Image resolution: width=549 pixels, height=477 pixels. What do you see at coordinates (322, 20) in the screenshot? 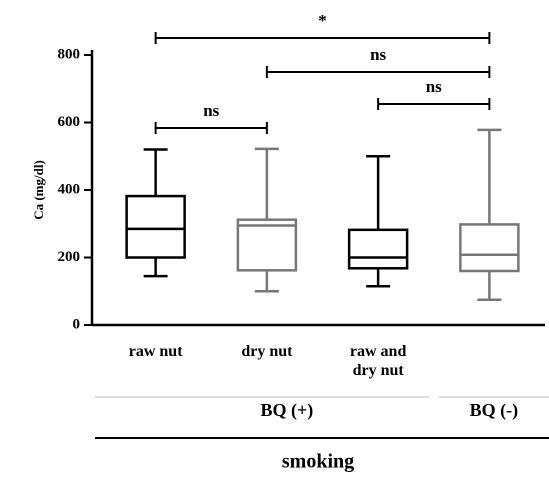
I see `significance-label: *` at bounding box center [322, 20].